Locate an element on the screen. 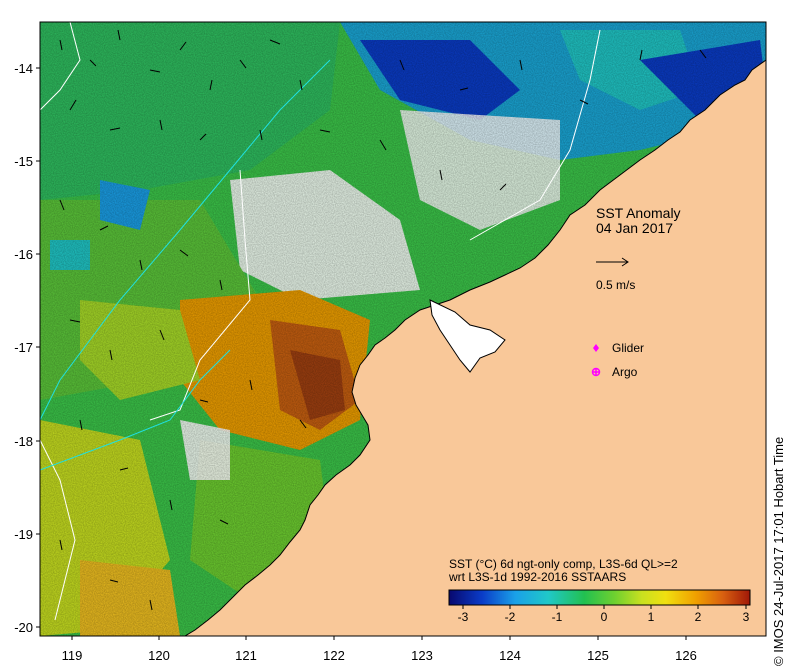 Image resolution: width=809 pixels, height=672 pixels. lon-tick-label: 126 is located at coordinates (686, 655).